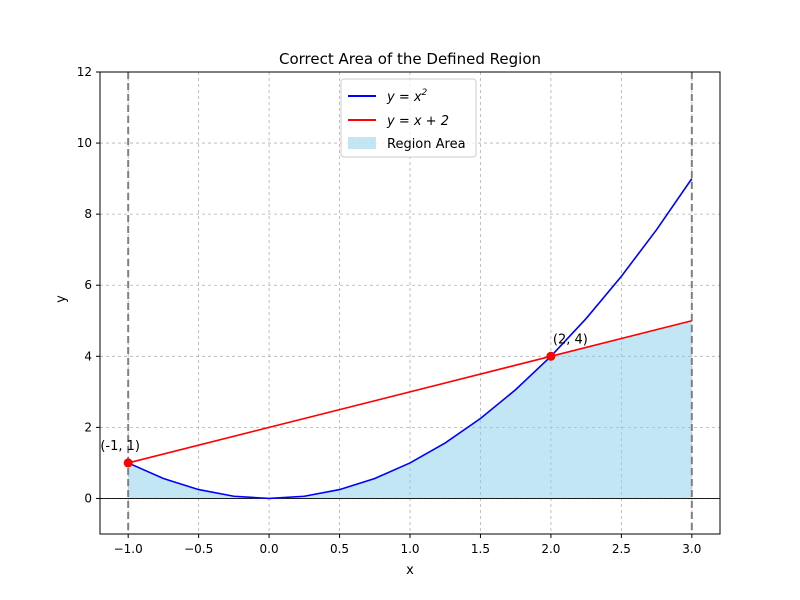  I want to click on y-tick-label: 0, so click(88, 498).